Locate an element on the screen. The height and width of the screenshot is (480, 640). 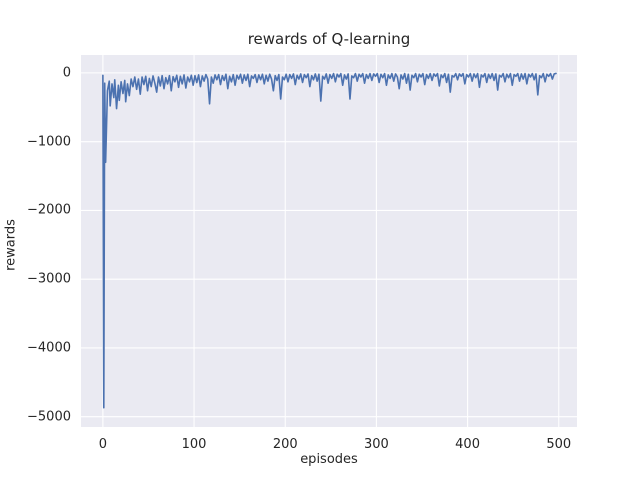
x-tick-label: 200 is located at coordinates (285, 444).